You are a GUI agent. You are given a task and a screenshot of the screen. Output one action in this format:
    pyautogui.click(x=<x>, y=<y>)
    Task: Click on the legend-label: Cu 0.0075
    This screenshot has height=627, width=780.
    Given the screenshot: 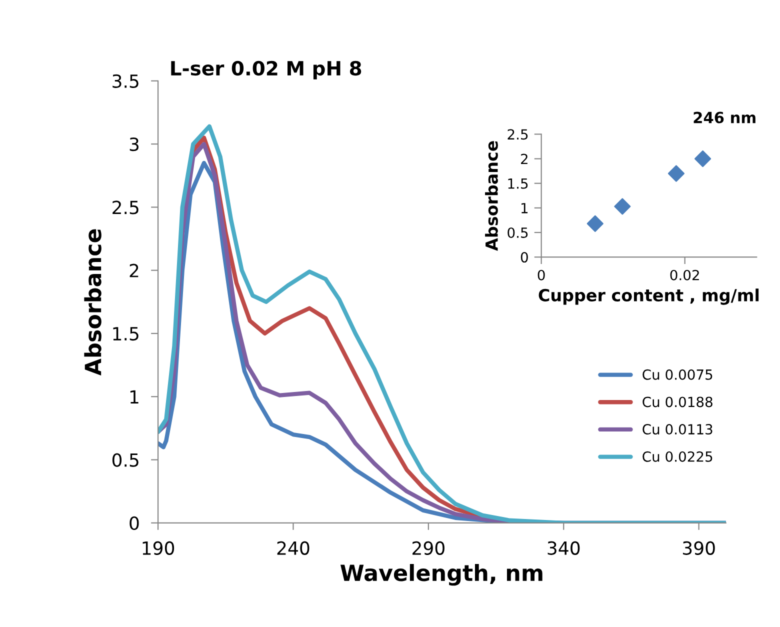 What is the action you would take?
    pyautogui.click(x=677, y=374)
    